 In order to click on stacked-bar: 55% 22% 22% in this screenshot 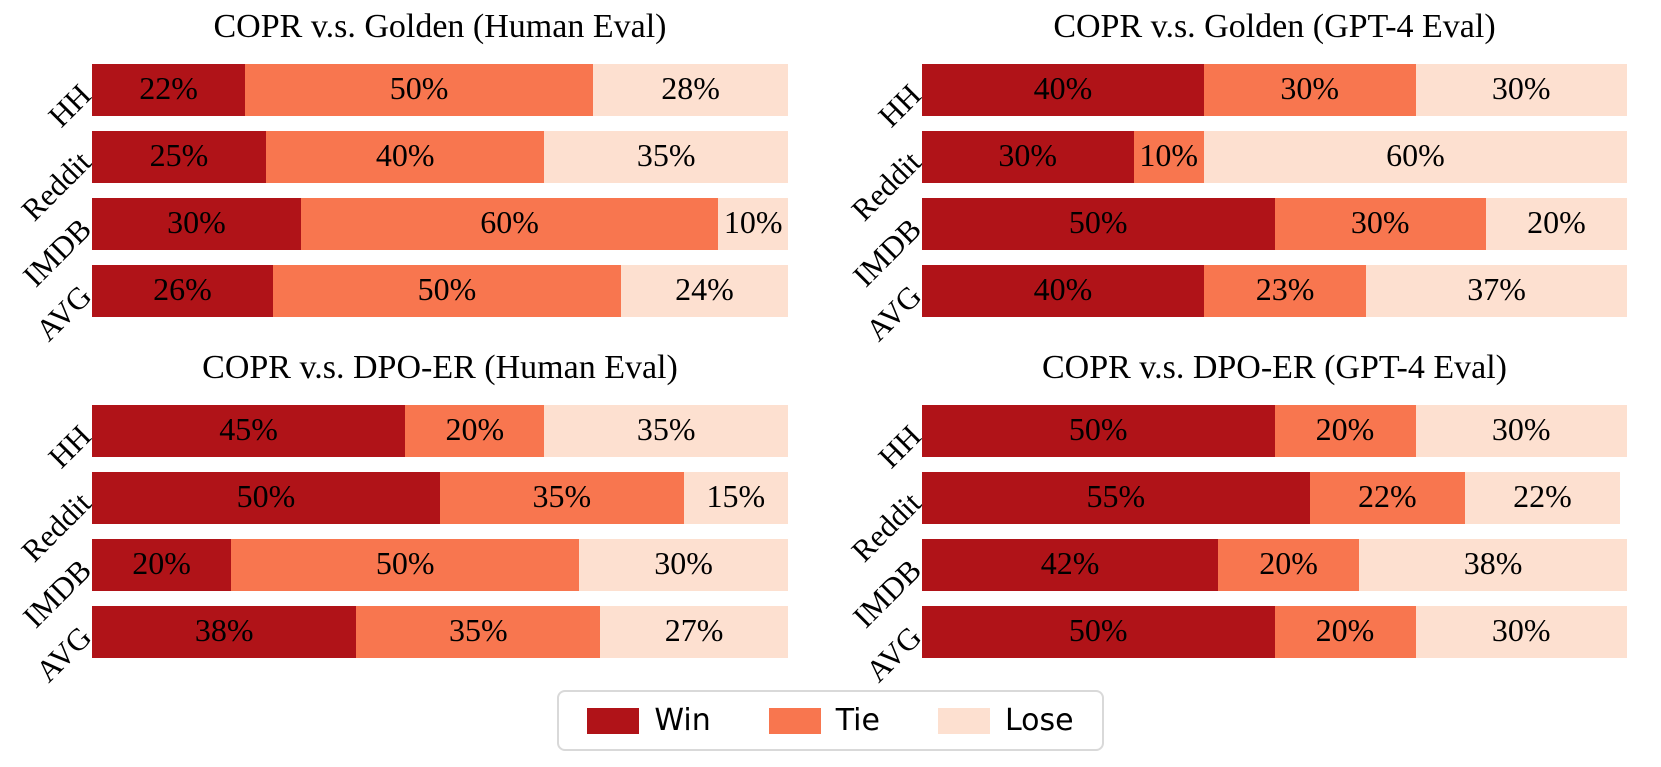, I will do `click(1274, 498)`.